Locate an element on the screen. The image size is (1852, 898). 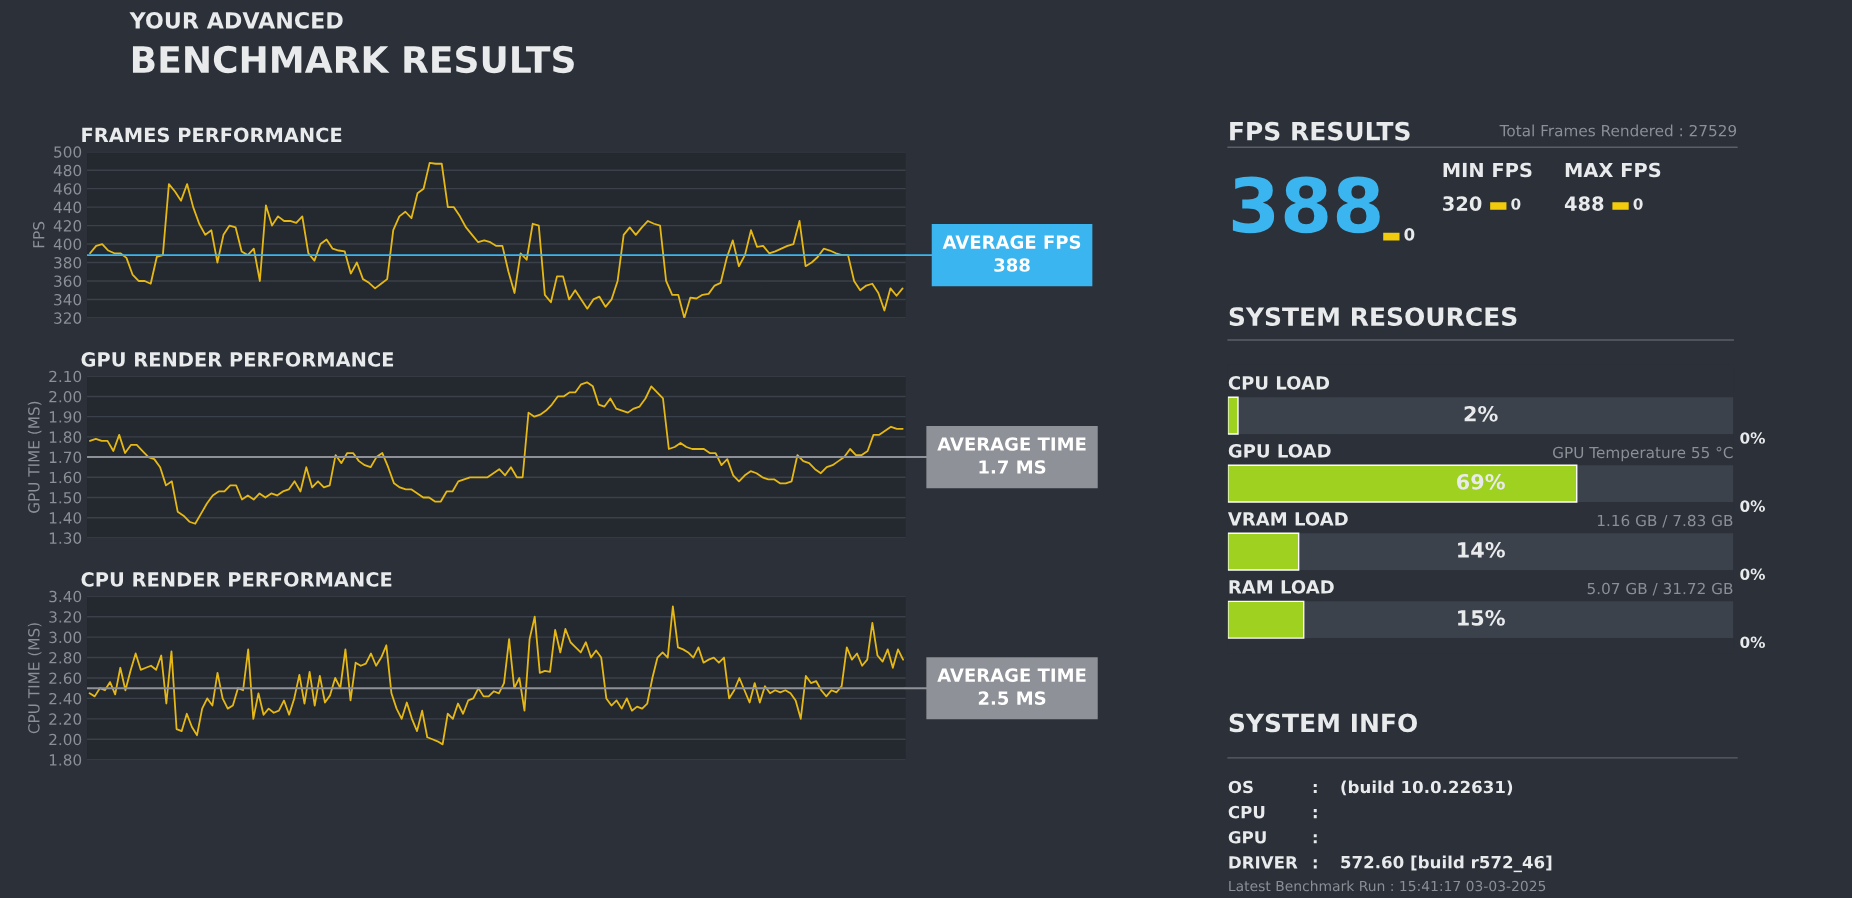
y-tick-label: 460 is located at coordinates (67, 189).